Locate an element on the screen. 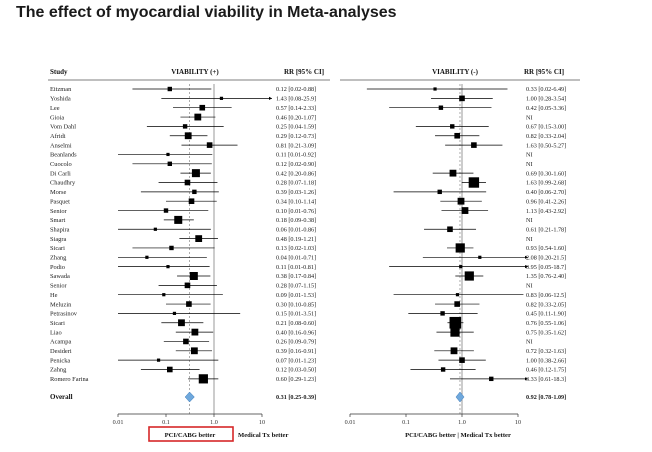 The image size is (652, 452). right-rr-value: 0.82 [0.33-2.04] is located at coordinates (546, 136).